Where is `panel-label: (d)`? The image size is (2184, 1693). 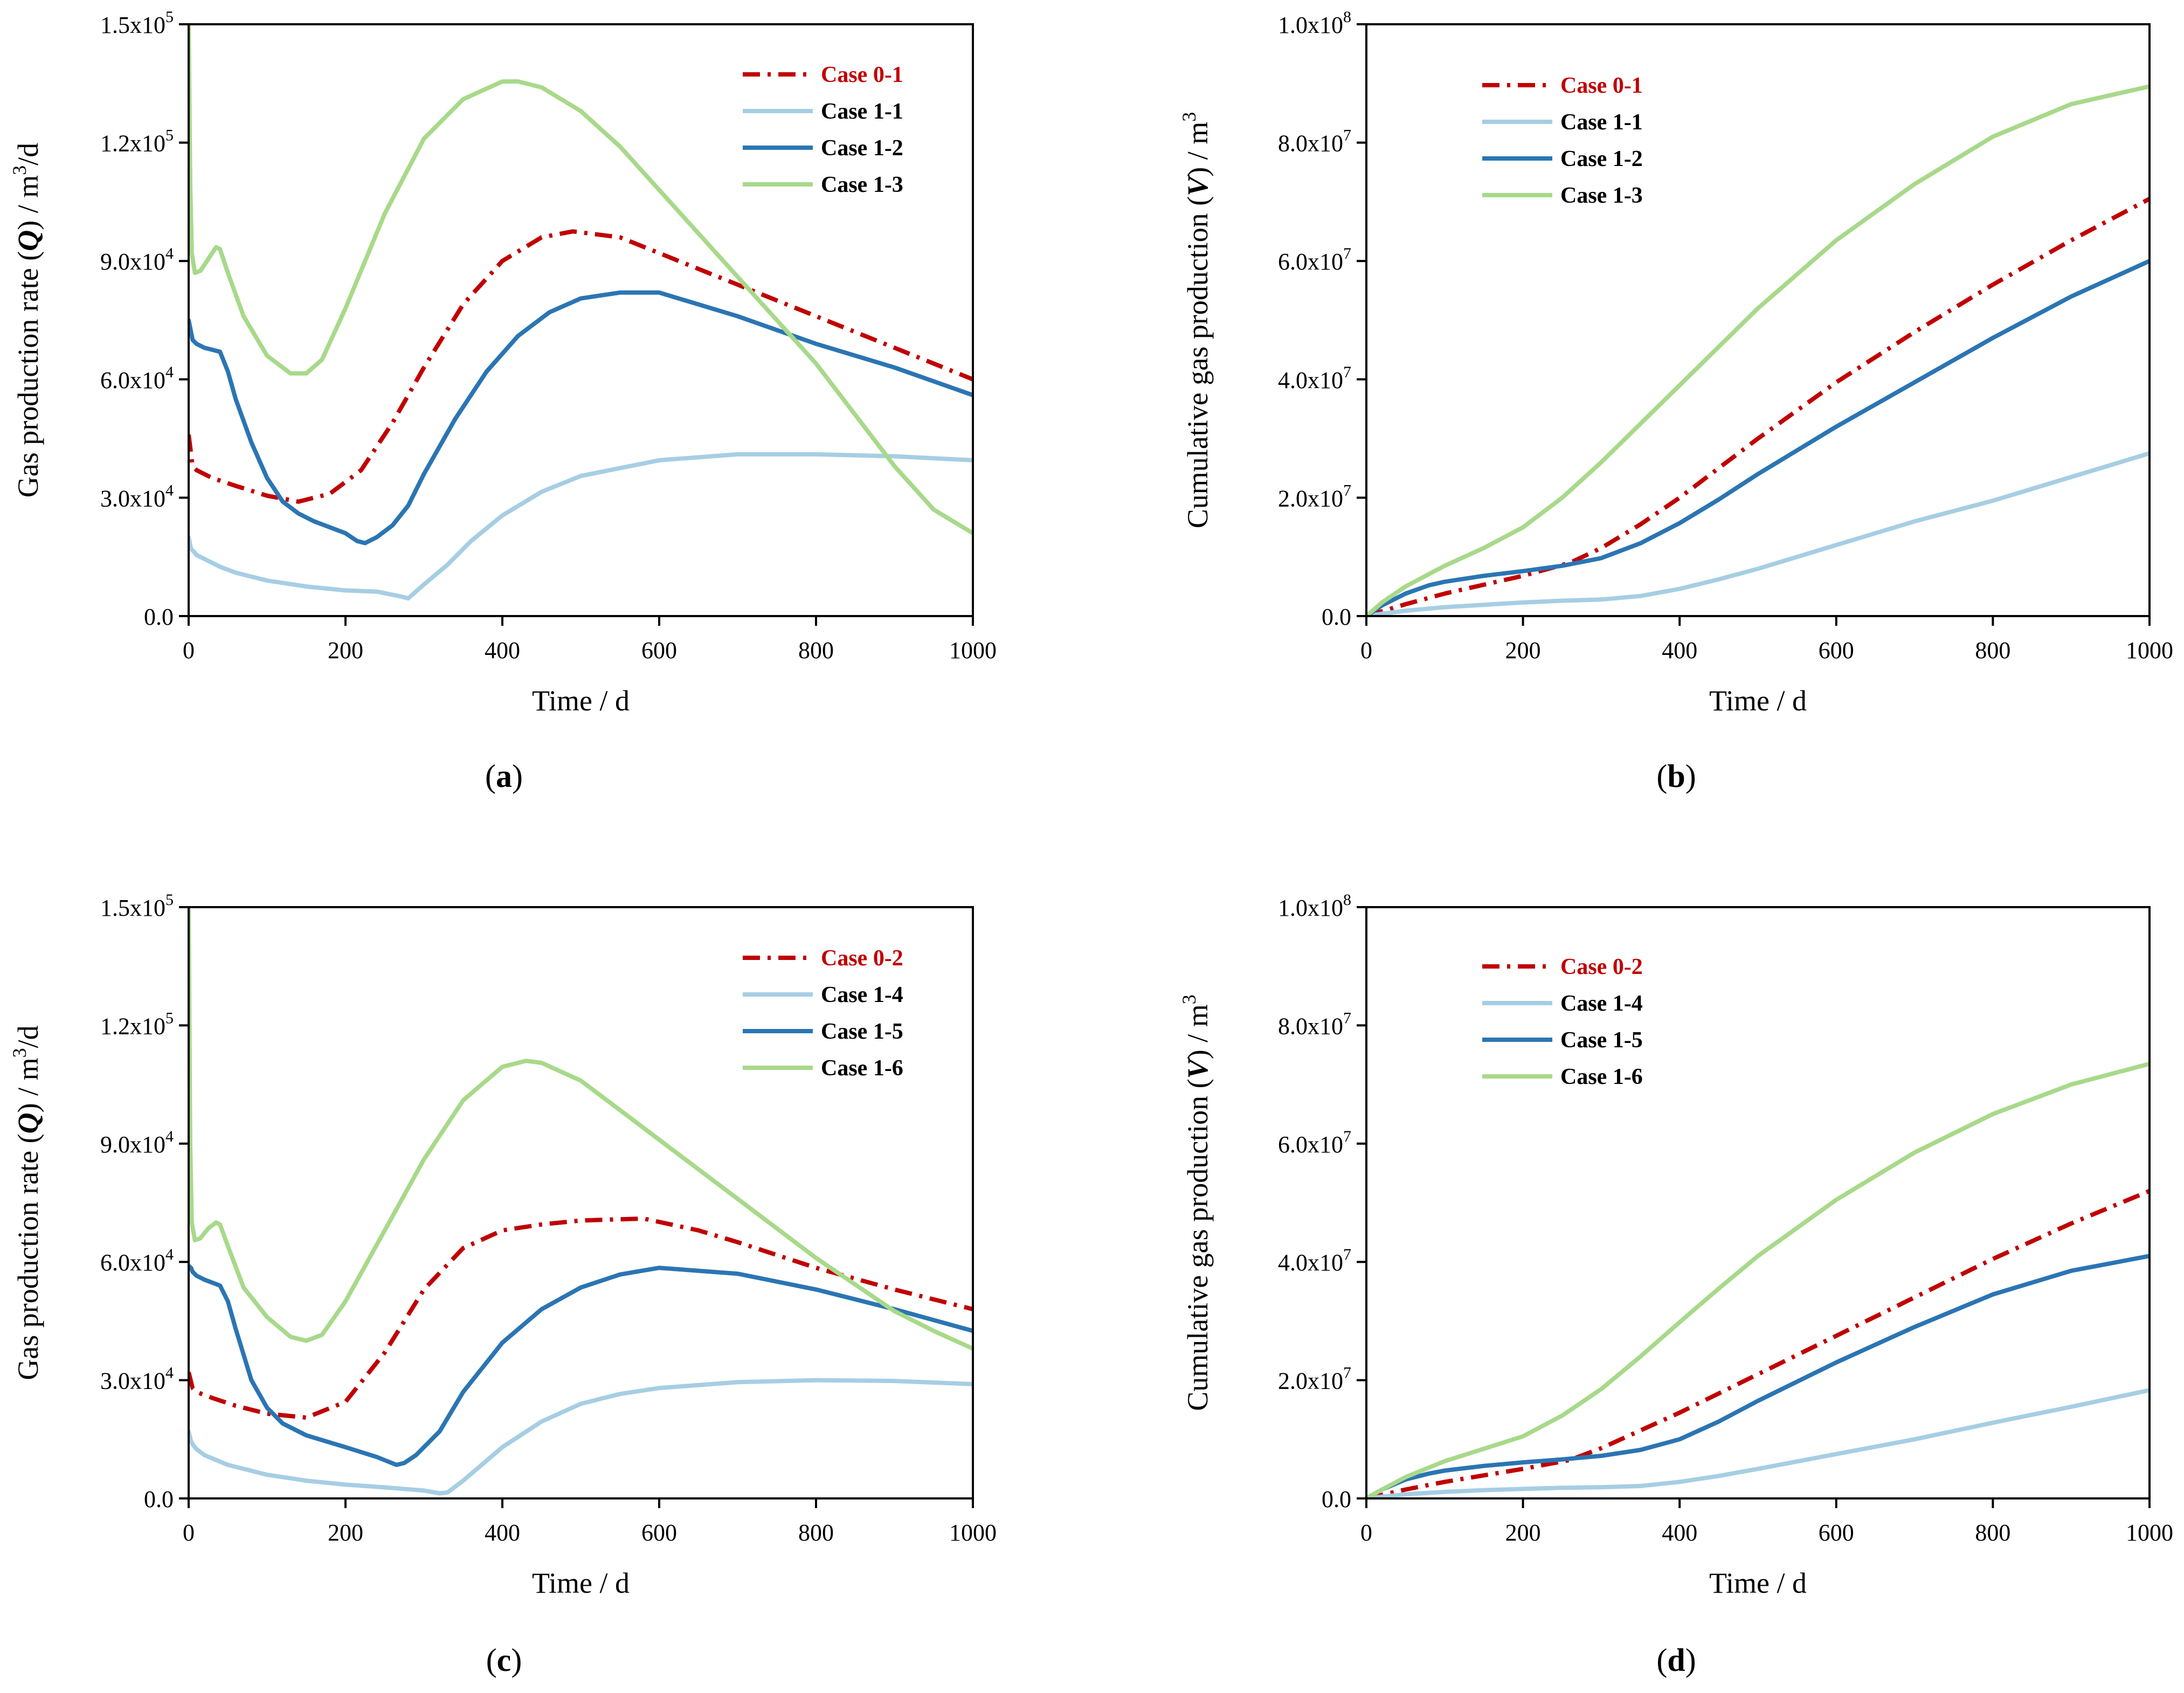 panel-label: (d) is located at coordinates (1676, 1660).